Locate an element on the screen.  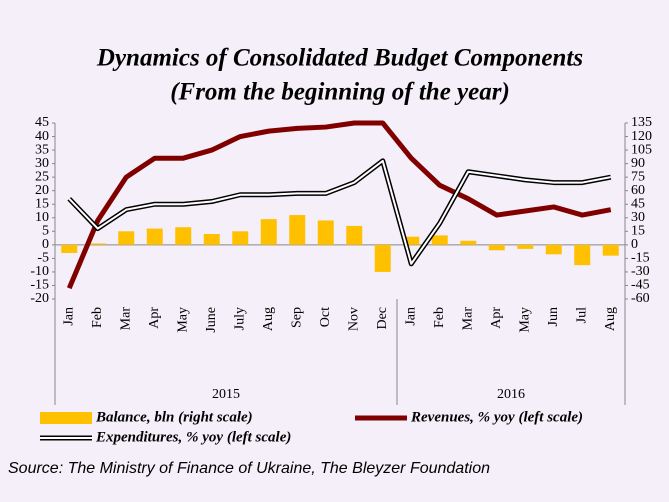
x-tick-label: Oct is located at coordinates (325, 317).